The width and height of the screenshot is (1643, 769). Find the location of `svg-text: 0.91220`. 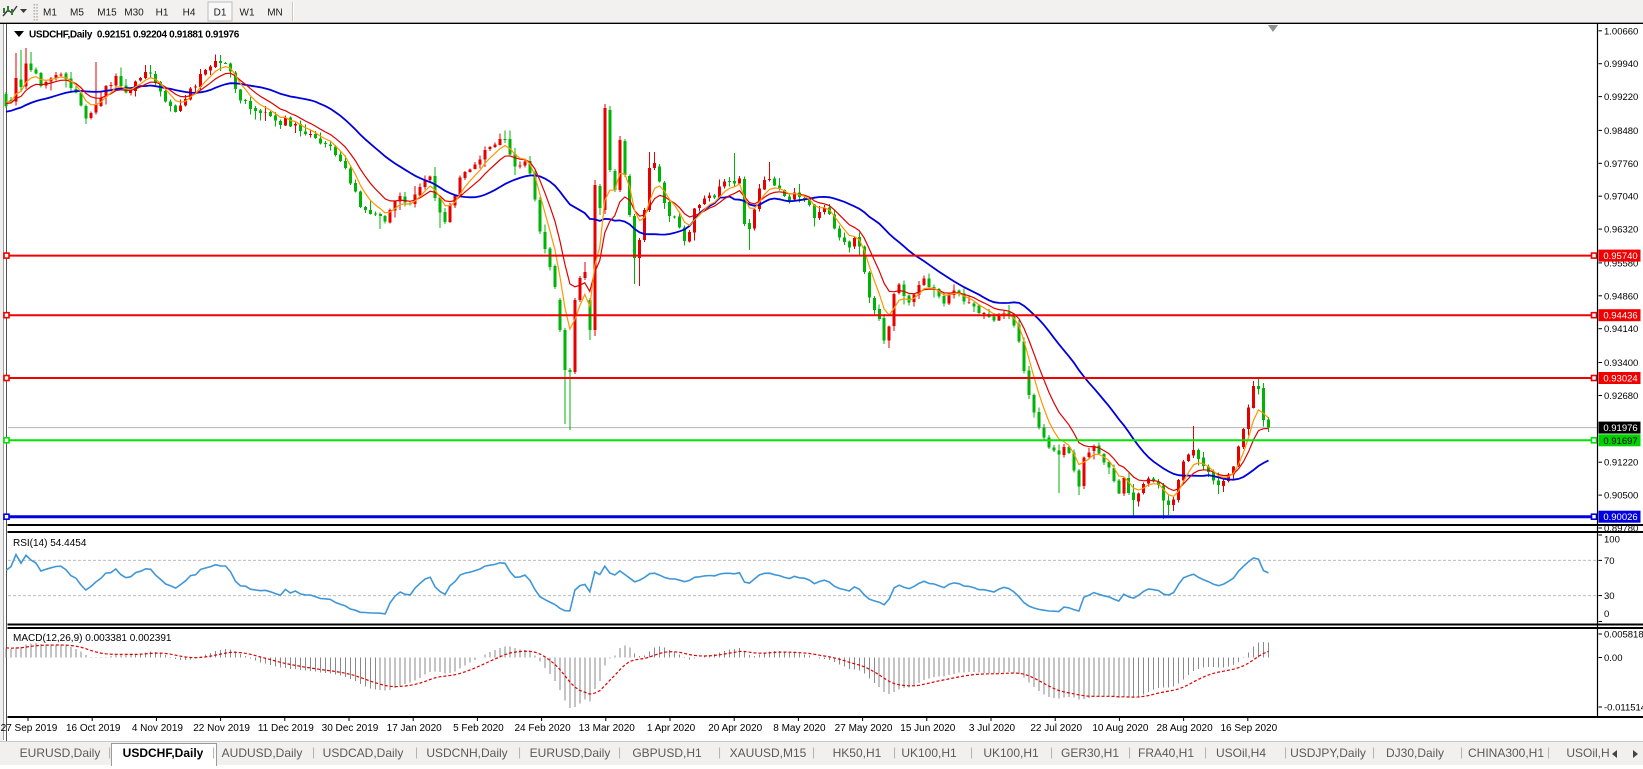

svg-text: 0.91220 is located at coordinates (1621, 463).